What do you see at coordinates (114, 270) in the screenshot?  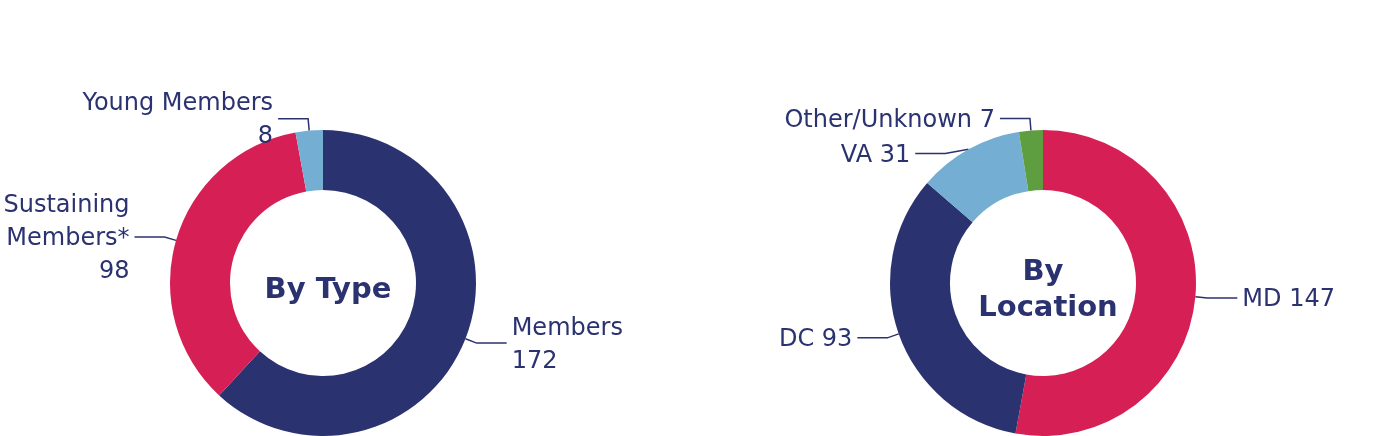 I see `data-label: 98` at bounding box center [114, 270].